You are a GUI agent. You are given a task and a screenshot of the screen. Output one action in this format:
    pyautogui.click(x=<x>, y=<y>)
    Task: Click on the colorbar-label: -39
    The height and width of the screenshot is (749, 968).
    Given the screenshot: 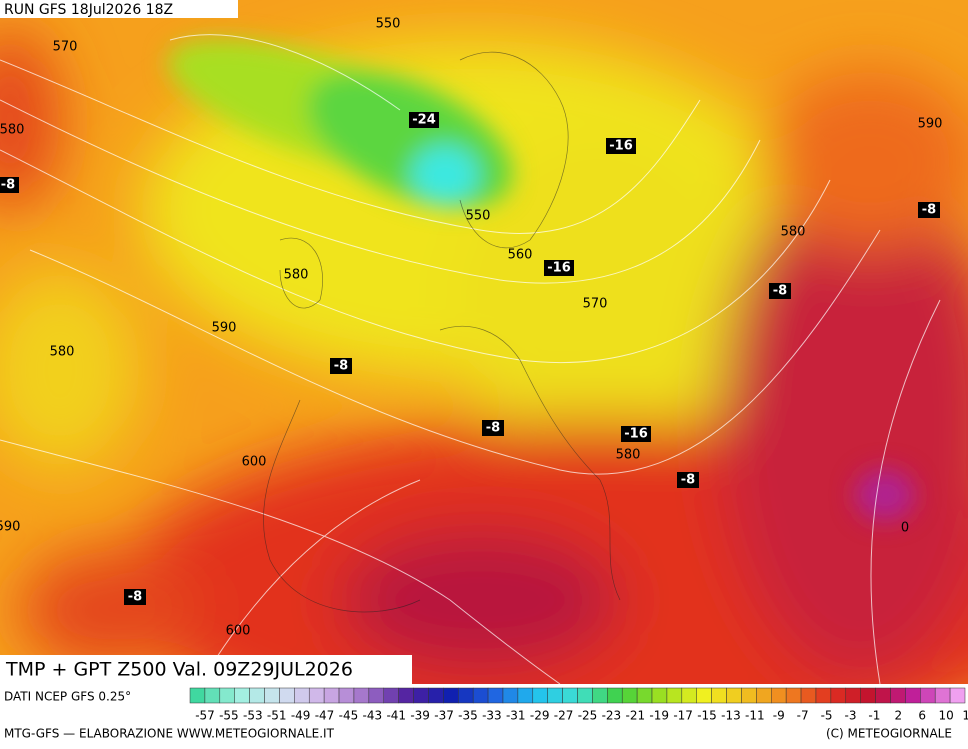 What is the action you would take?
    pyautogui.click(x=420, y=716)
    